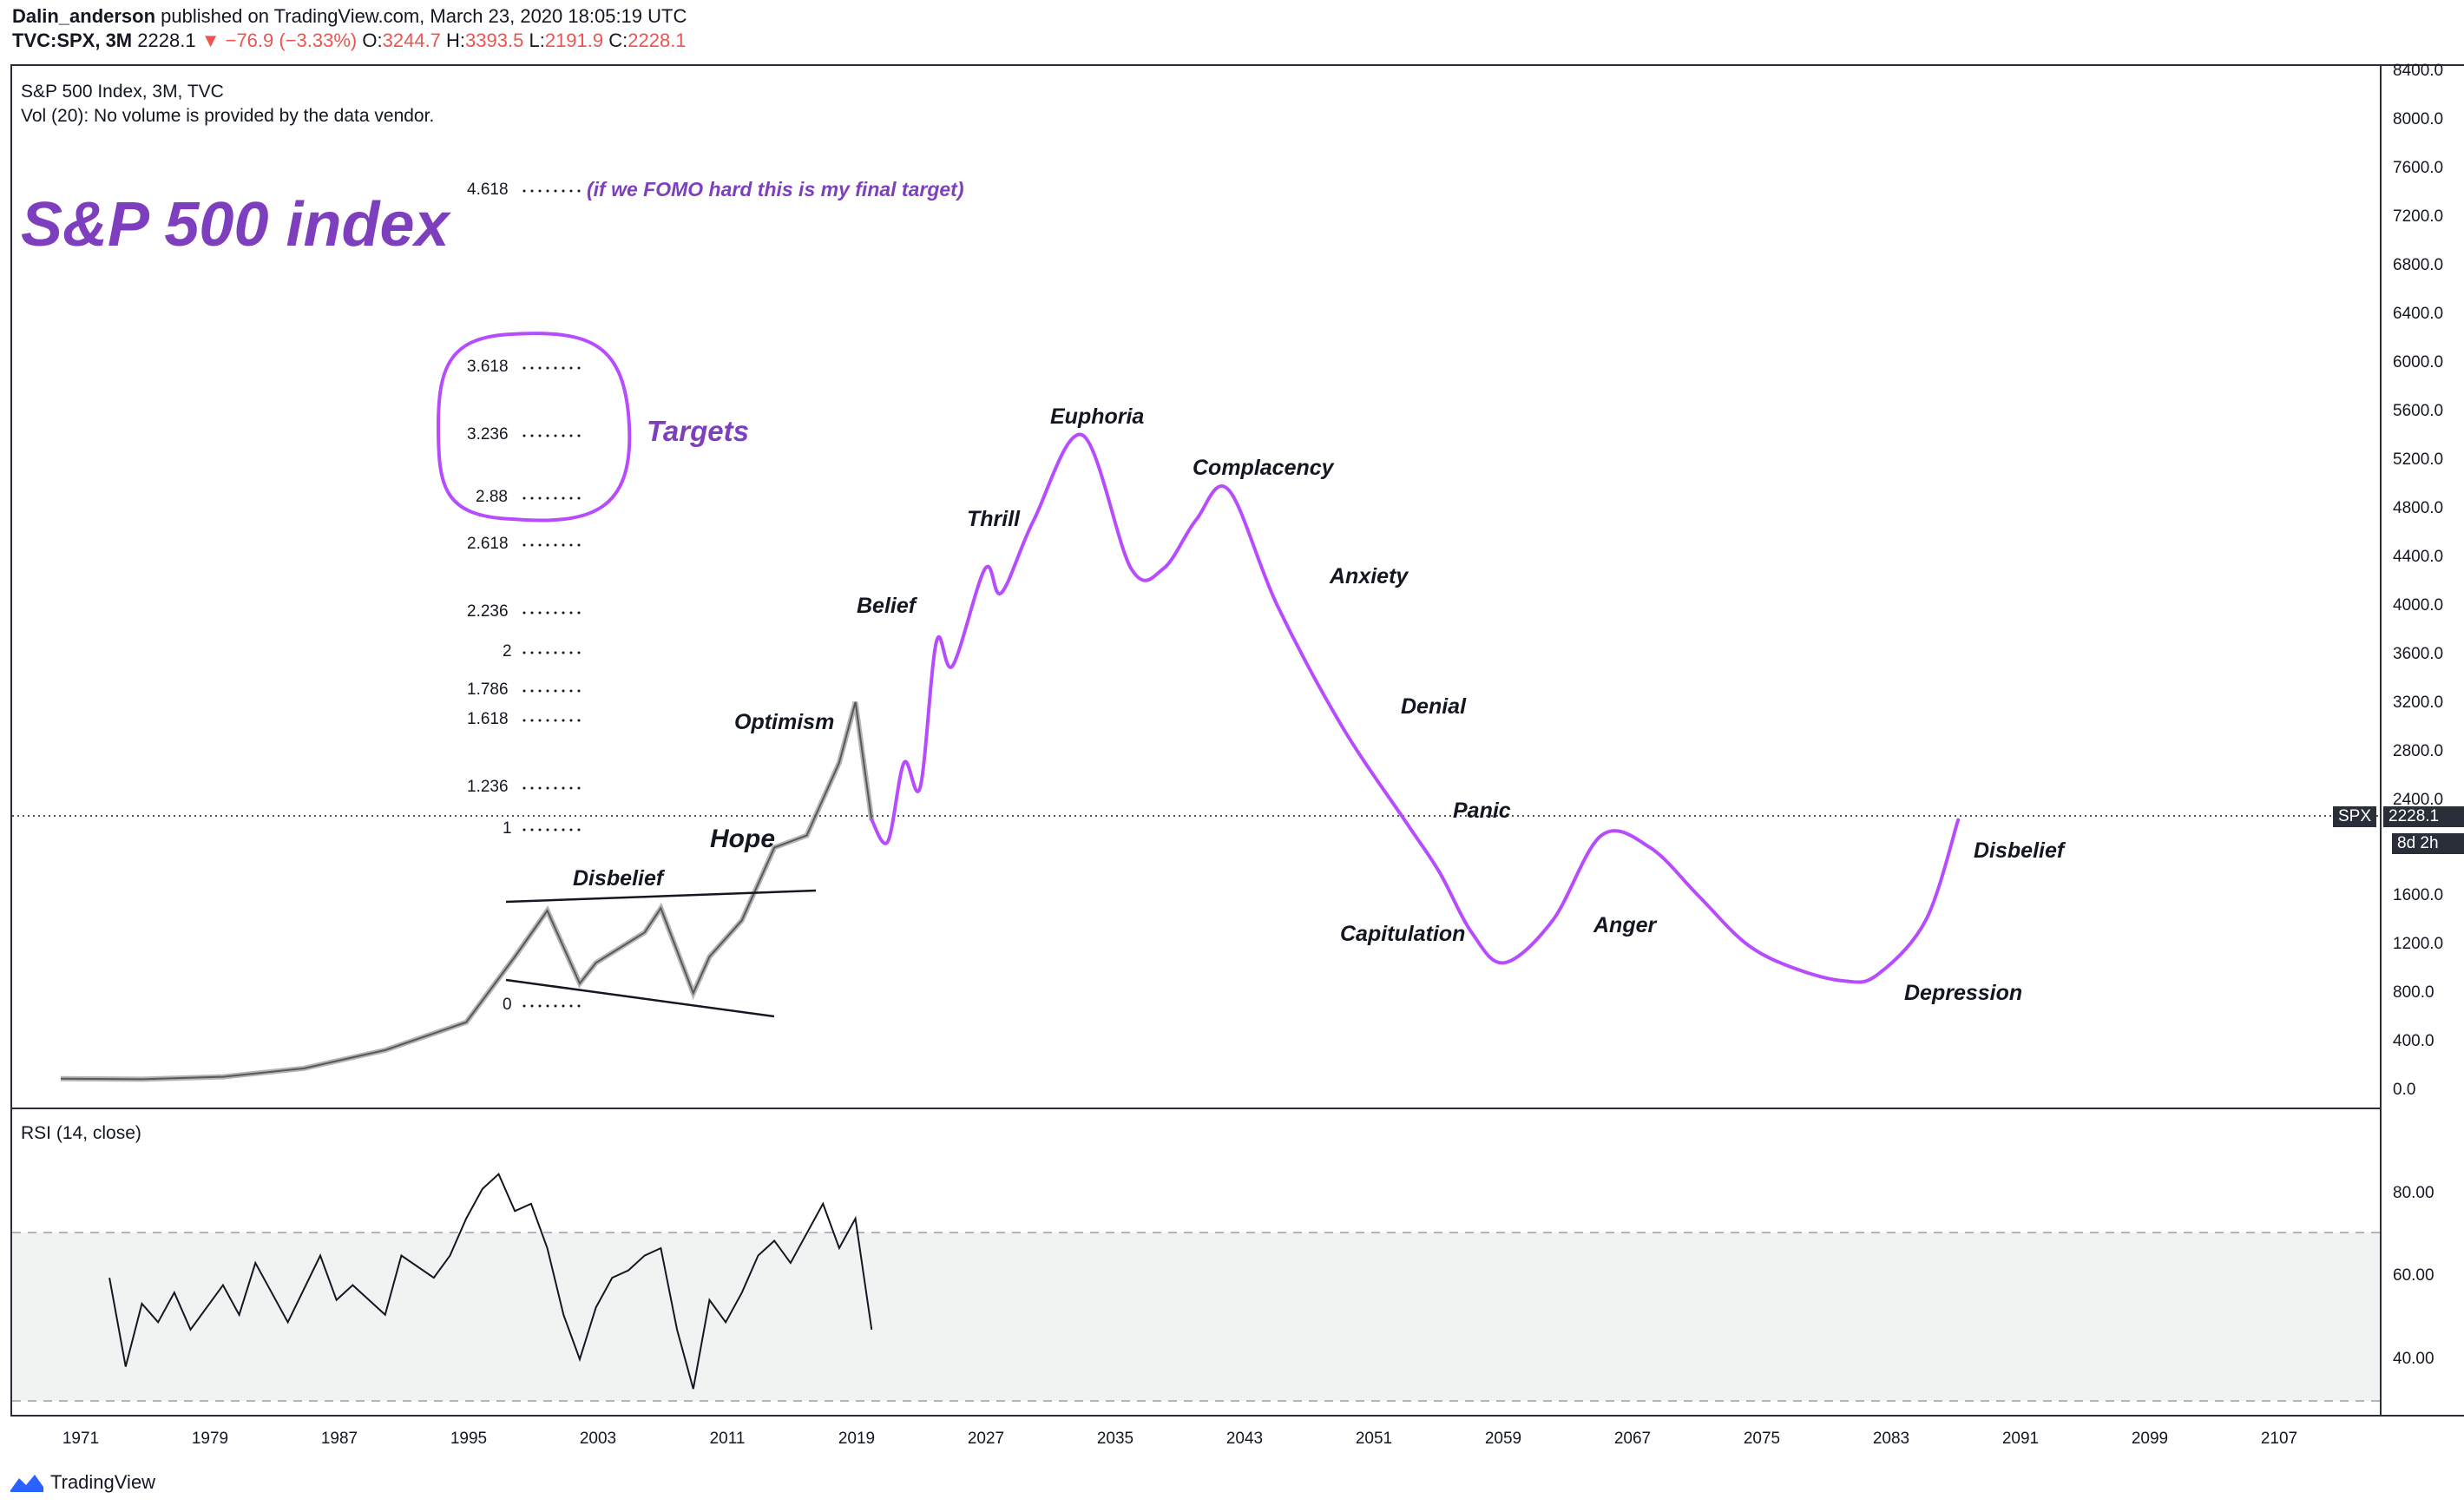 The image size is (2464, 1512). What do you see at coordinates (1963, 993) in the screenshot?
I see `phase-depression: Depression` at bounding box center [1963, 993].